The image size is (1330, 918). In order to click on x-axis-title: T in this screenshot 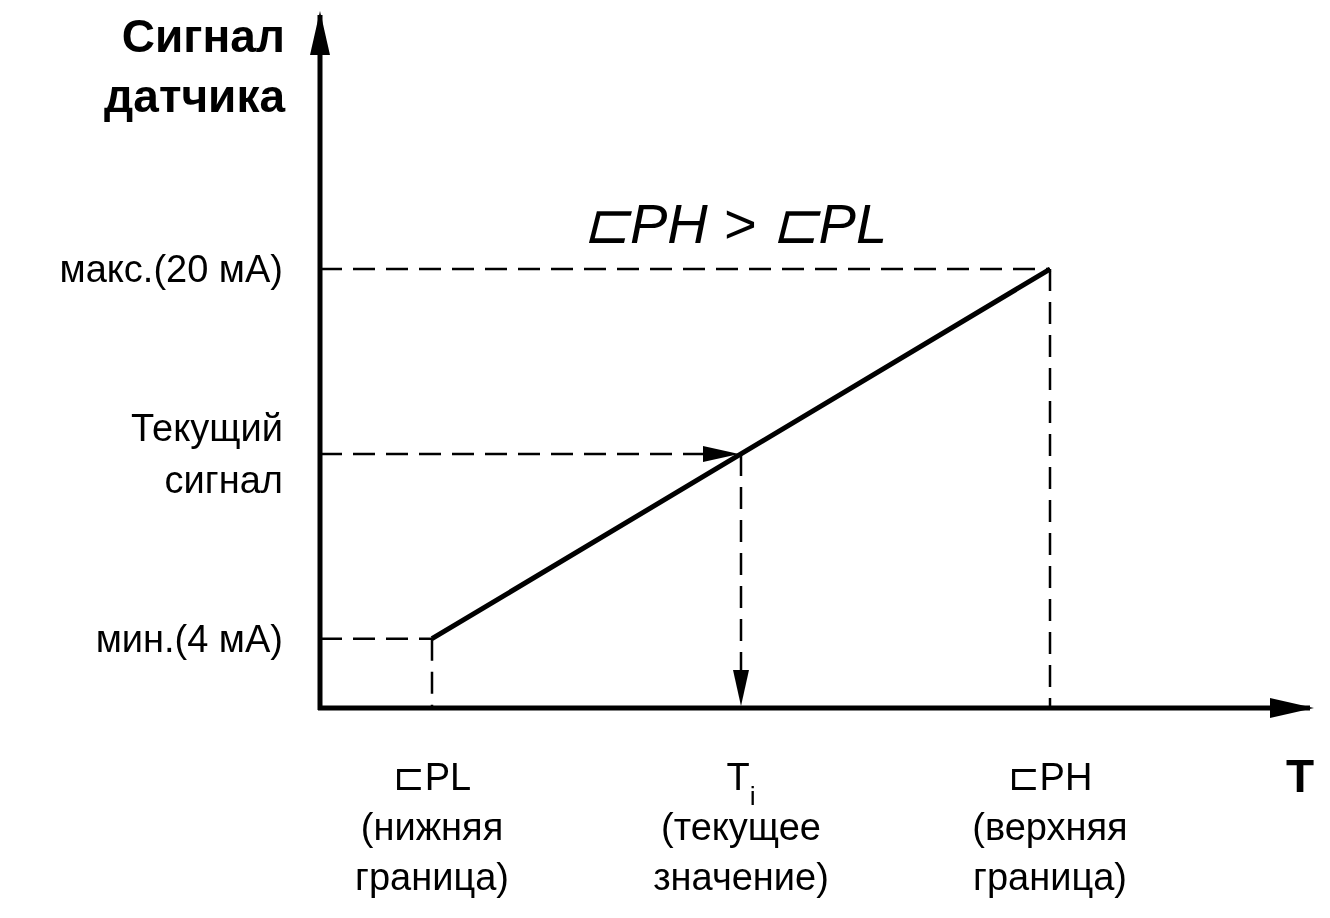, I will do `click(1300, 776)`.